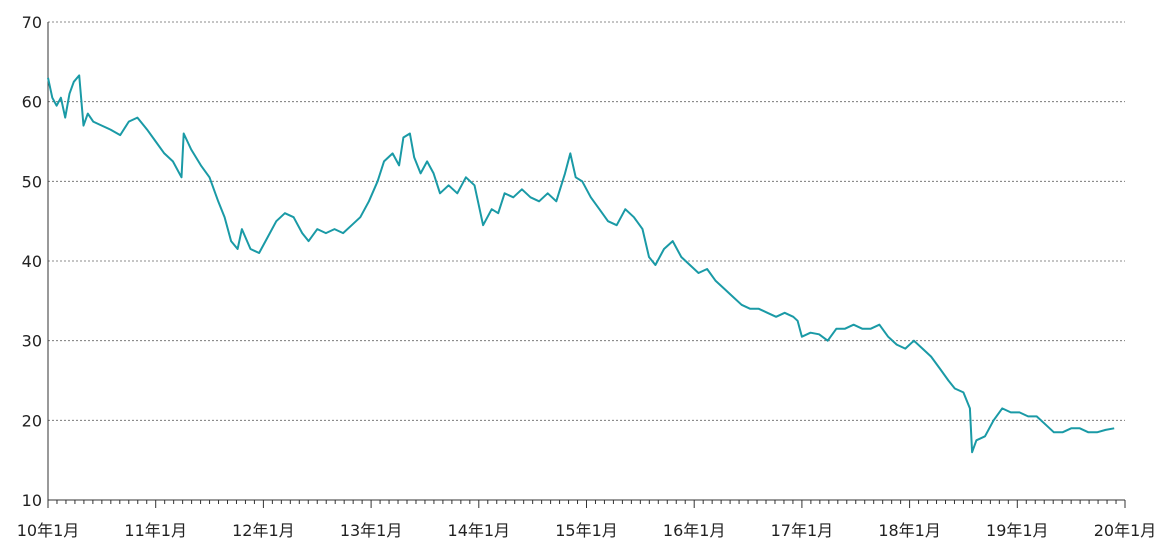 This screenshot has width=1170, height=558. I want to click on y-tick-label: 30, so click(32, 341).